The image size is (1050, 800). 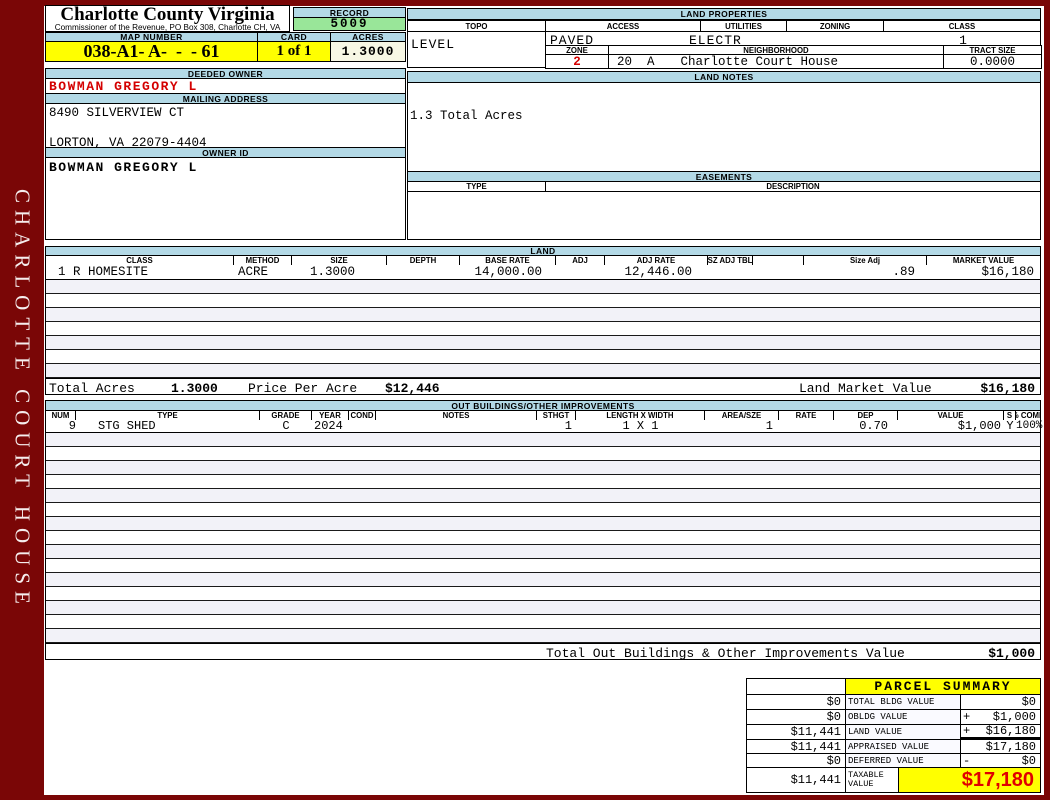 I want to click on ob-header-grade: GRADE, so click(x=286, y=415).